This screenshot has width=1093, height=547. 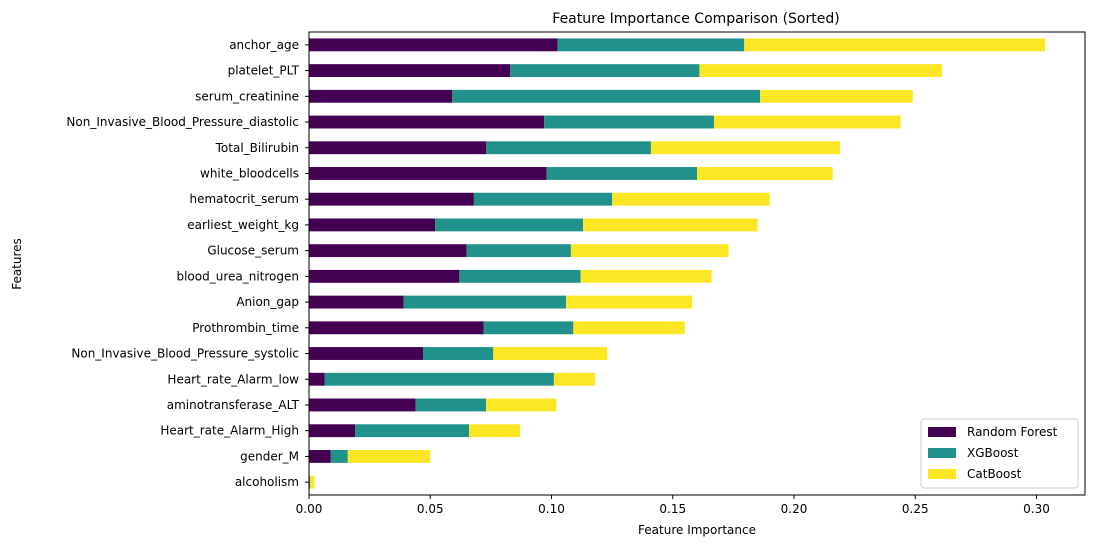 What do you see at coordinates (942, 453) in the screenshot?
I see `legend-swatch-xgboost` at bounding box center [942, 453].